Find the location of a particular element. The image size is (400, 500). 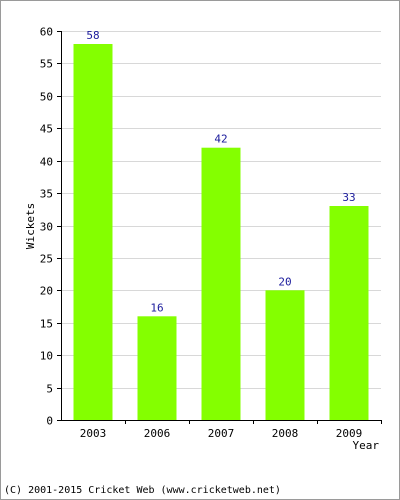

data-label: 20 is located at coordinates (284, 281).